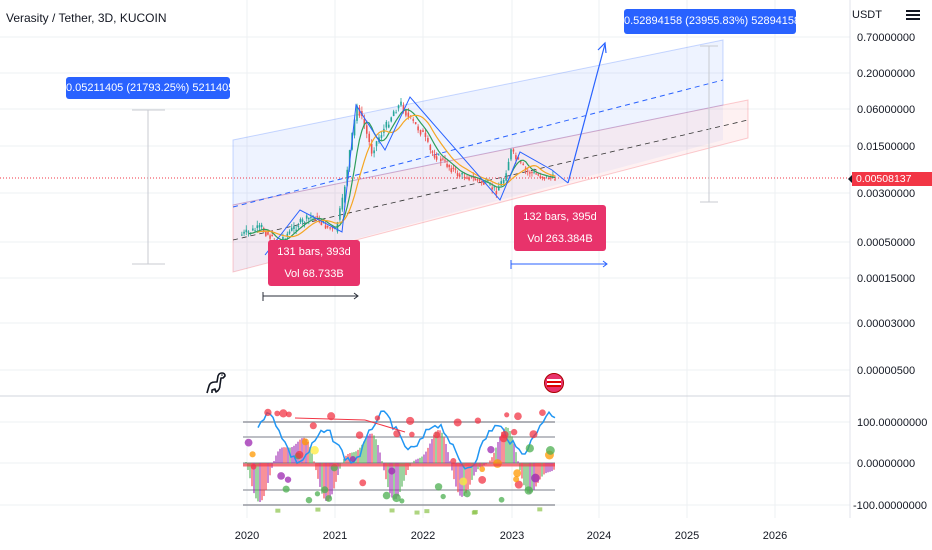  What do you see at coordinates (554, 383) in the screenshot?
I see `us-flag-icon` at bounding box center [554, 383].